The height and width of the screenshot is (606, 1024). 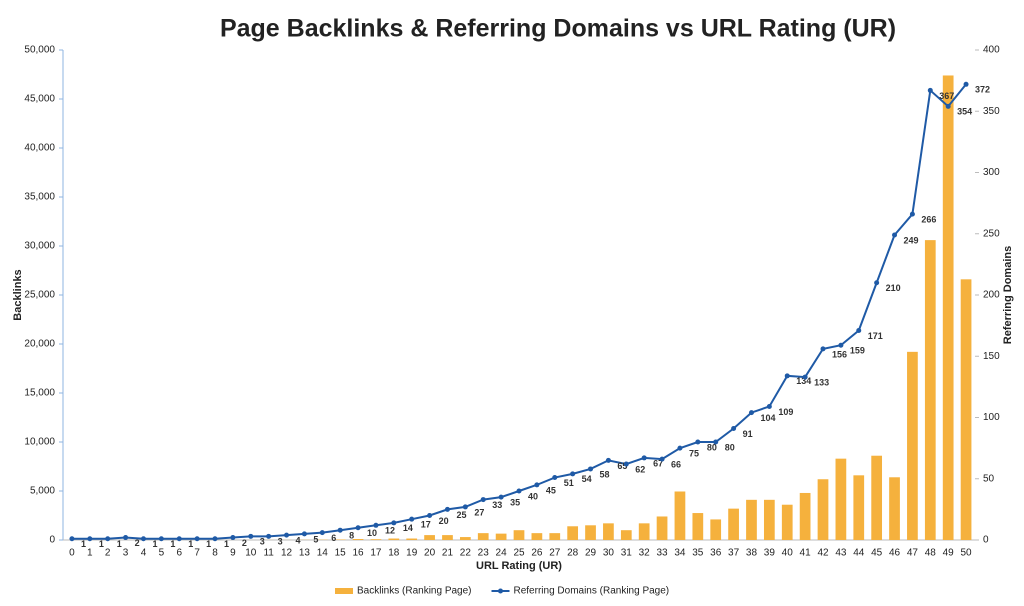 I want to click on data-label: 4, so click(x=298, y=540).